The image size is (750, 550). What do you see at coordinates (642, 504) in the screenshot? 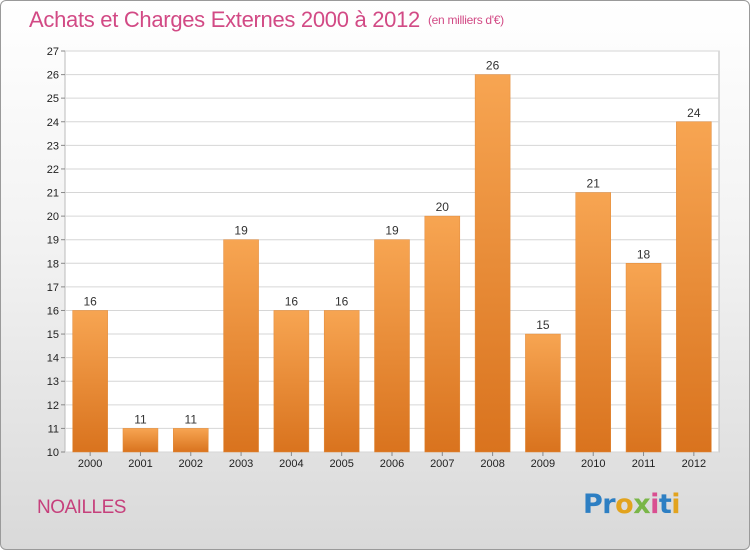
I see `logo-letter: x` at bounding box center [642, 504].